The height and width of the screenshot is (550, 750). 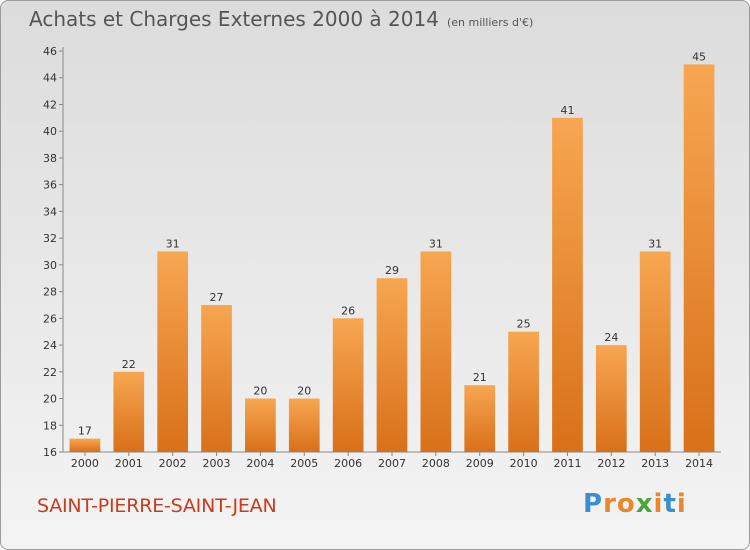 I want to click on logo-letter: r, so click(x=610, y=504).